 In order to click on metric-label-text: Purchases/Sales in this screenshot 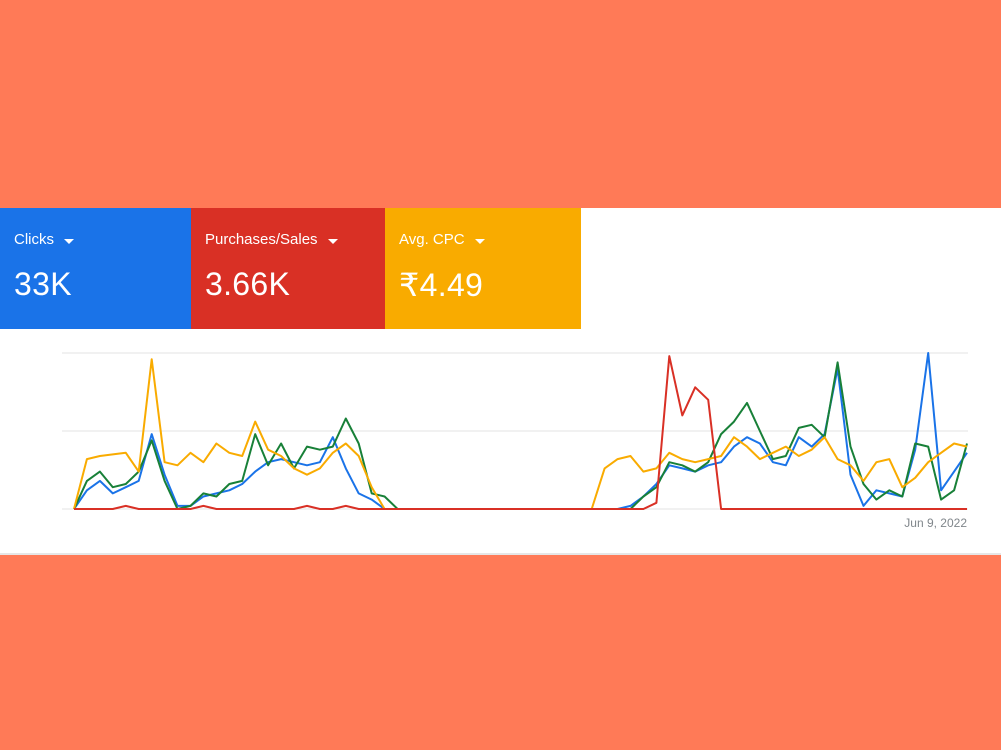, I will do `click(261, 239)`.